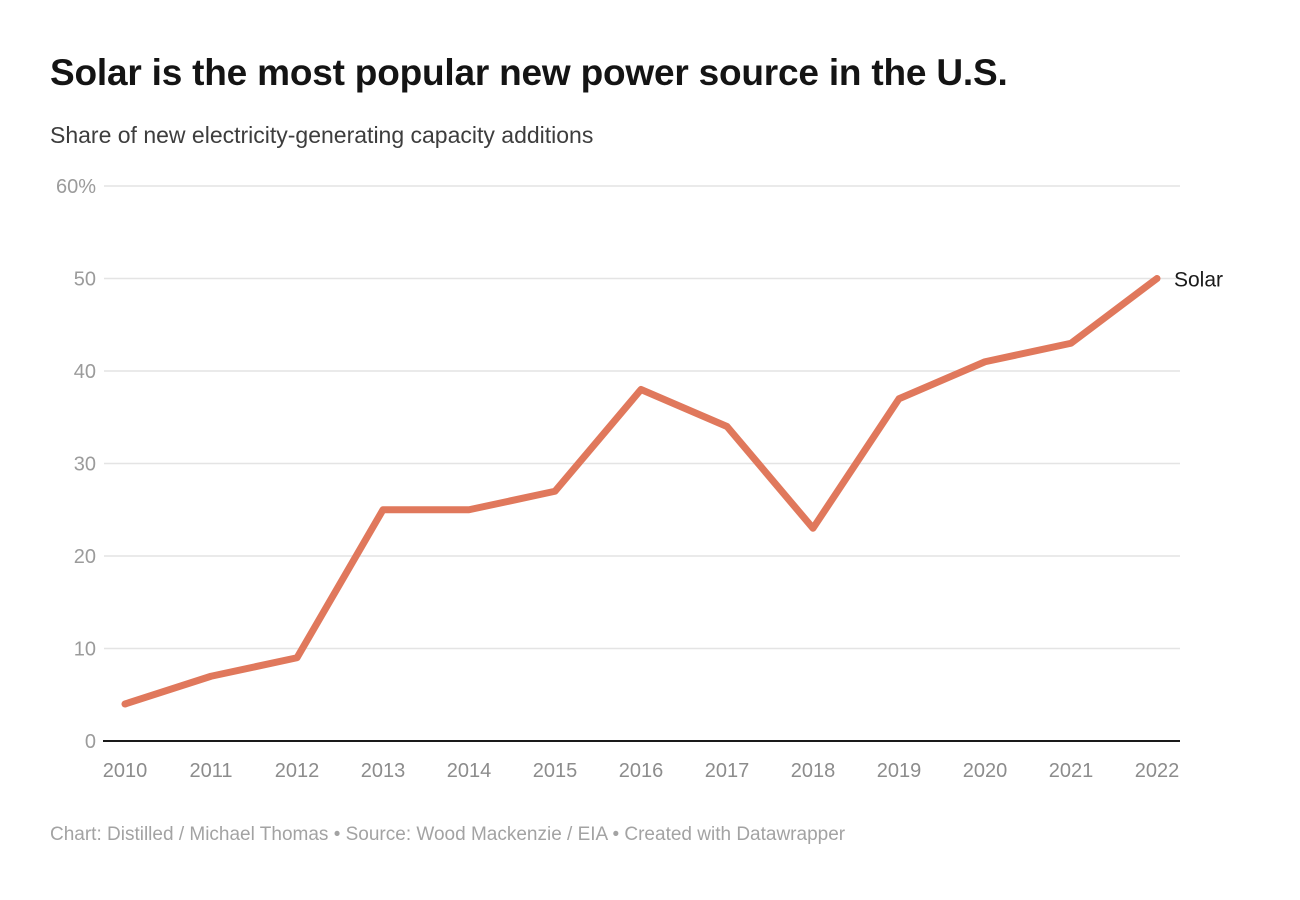 Image resolution: width=1300 pixels, height=900 pixels. What do you see at coordinates (210, 771) in the screenshot?
I see `x-tick-label: 2011` at bounding box center [210, 771].